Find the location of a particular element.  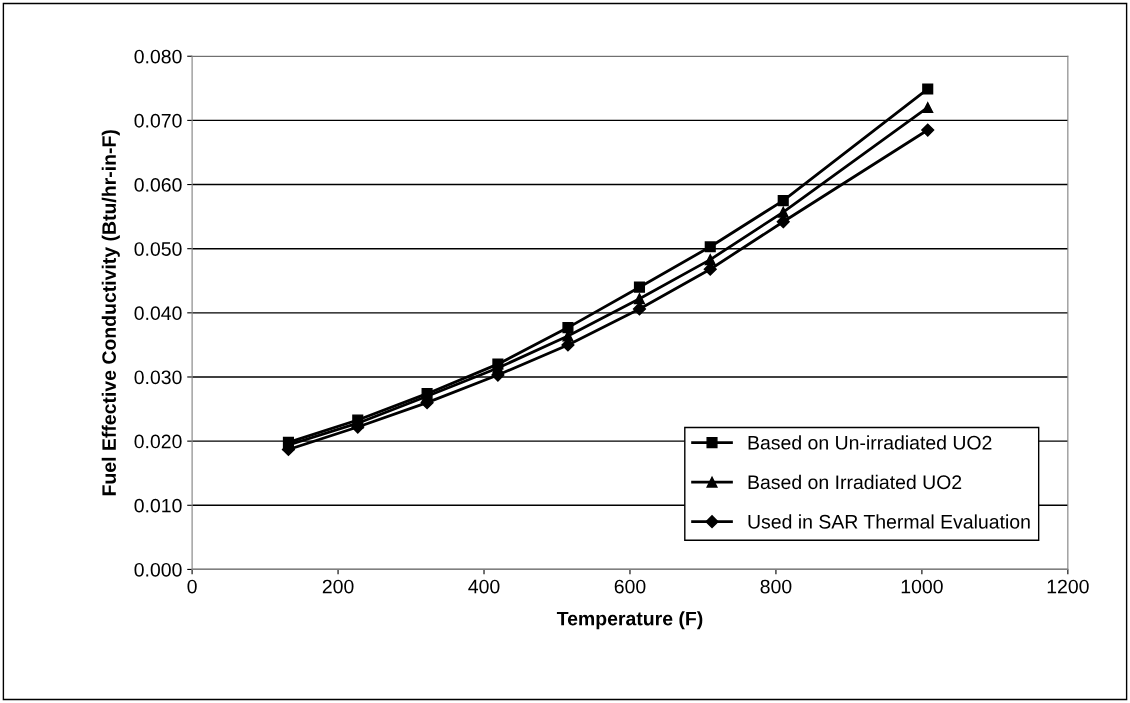

y-tick-label: 0.070 is located at coordinates (158, 120).